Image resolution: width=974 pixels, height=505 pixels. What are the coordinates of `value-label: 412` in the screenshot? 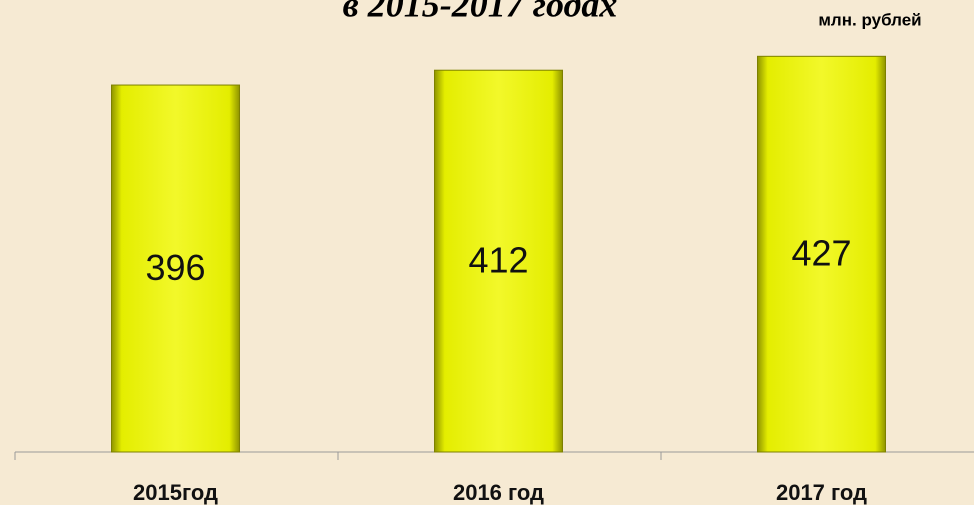 It's located at (498, 260).